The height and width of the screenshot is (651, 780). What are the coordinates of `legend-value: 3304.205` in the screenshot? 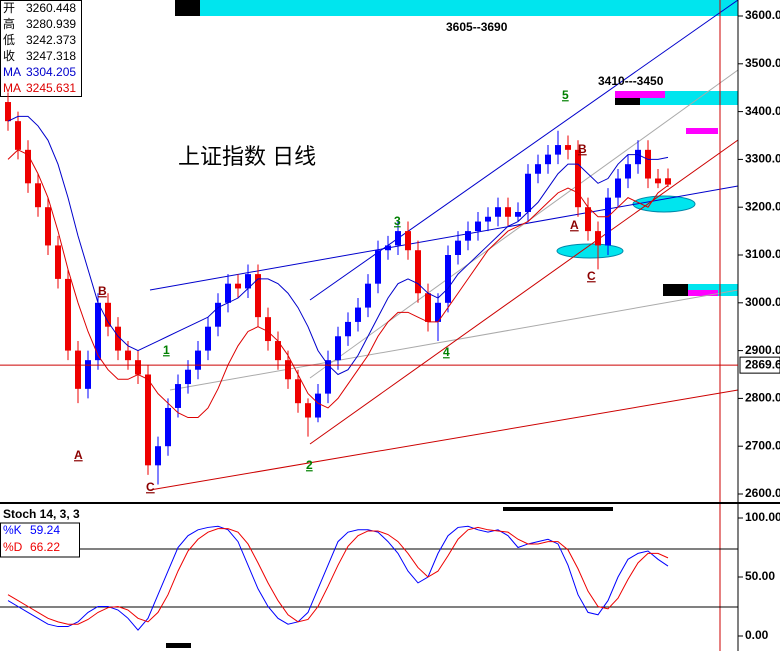 It's located at (51, 72).